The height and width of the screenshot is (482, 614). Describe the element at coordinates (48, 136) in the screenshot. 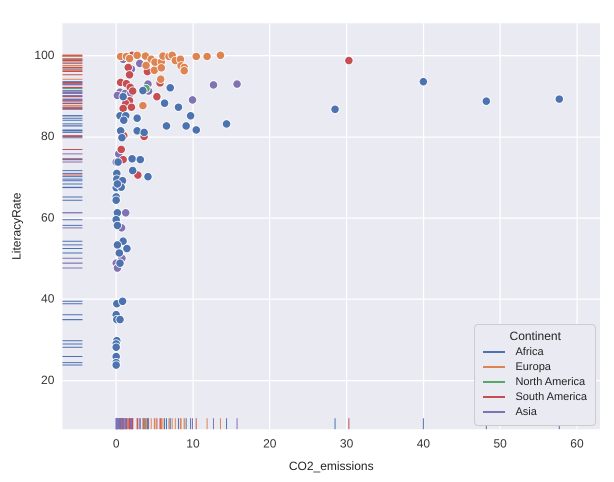

I see `y-tick-label: 80` at that location.